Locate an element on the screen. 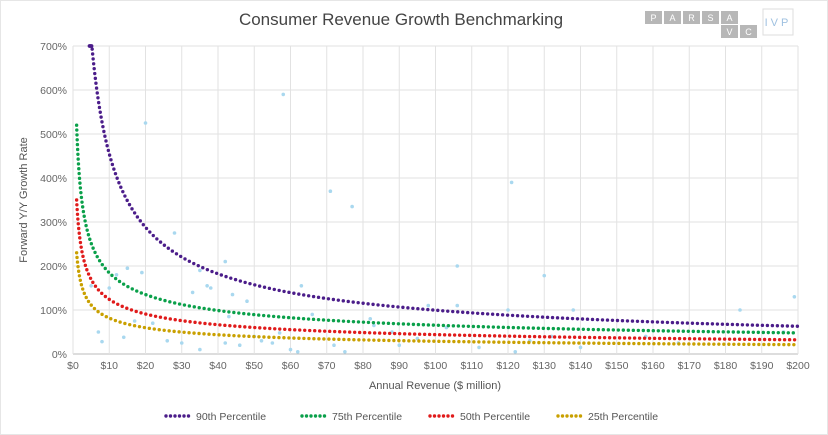 The height and width of the screenshot is (435, 828). x-tick-label: $20 is located at coordinates (146, 366).